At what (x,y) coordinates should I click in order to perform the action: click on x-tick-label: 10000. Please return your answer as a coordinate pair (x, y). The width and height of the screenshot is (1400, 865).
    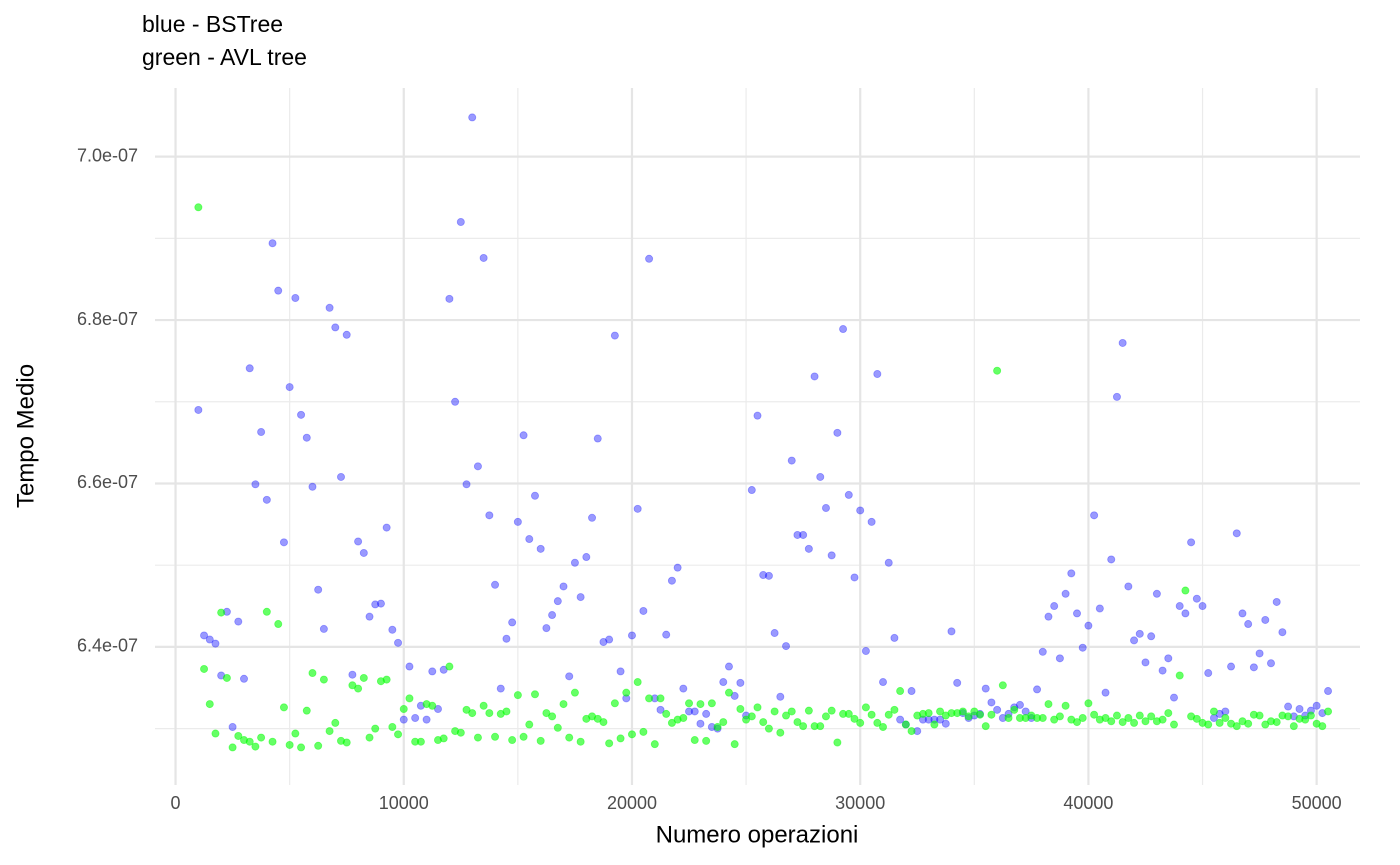
    Looking at the image, I should click on (404, 803).